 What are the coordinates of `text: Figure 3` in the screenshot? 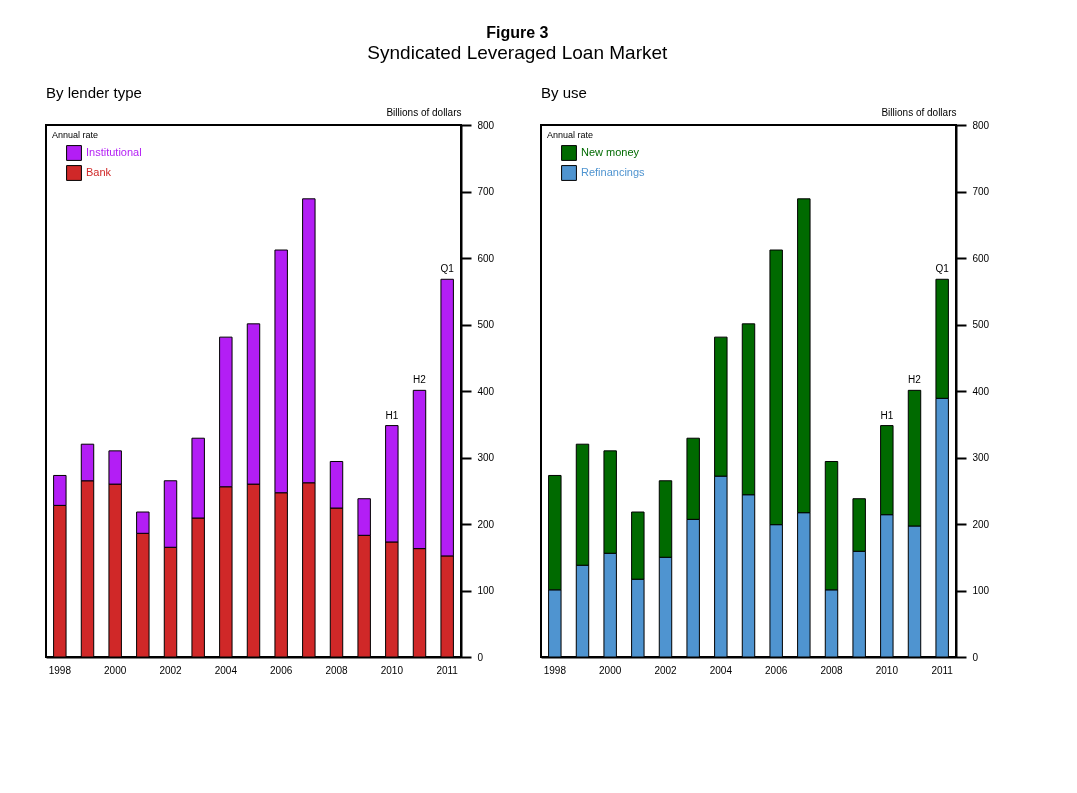 It's located at (517, 32).